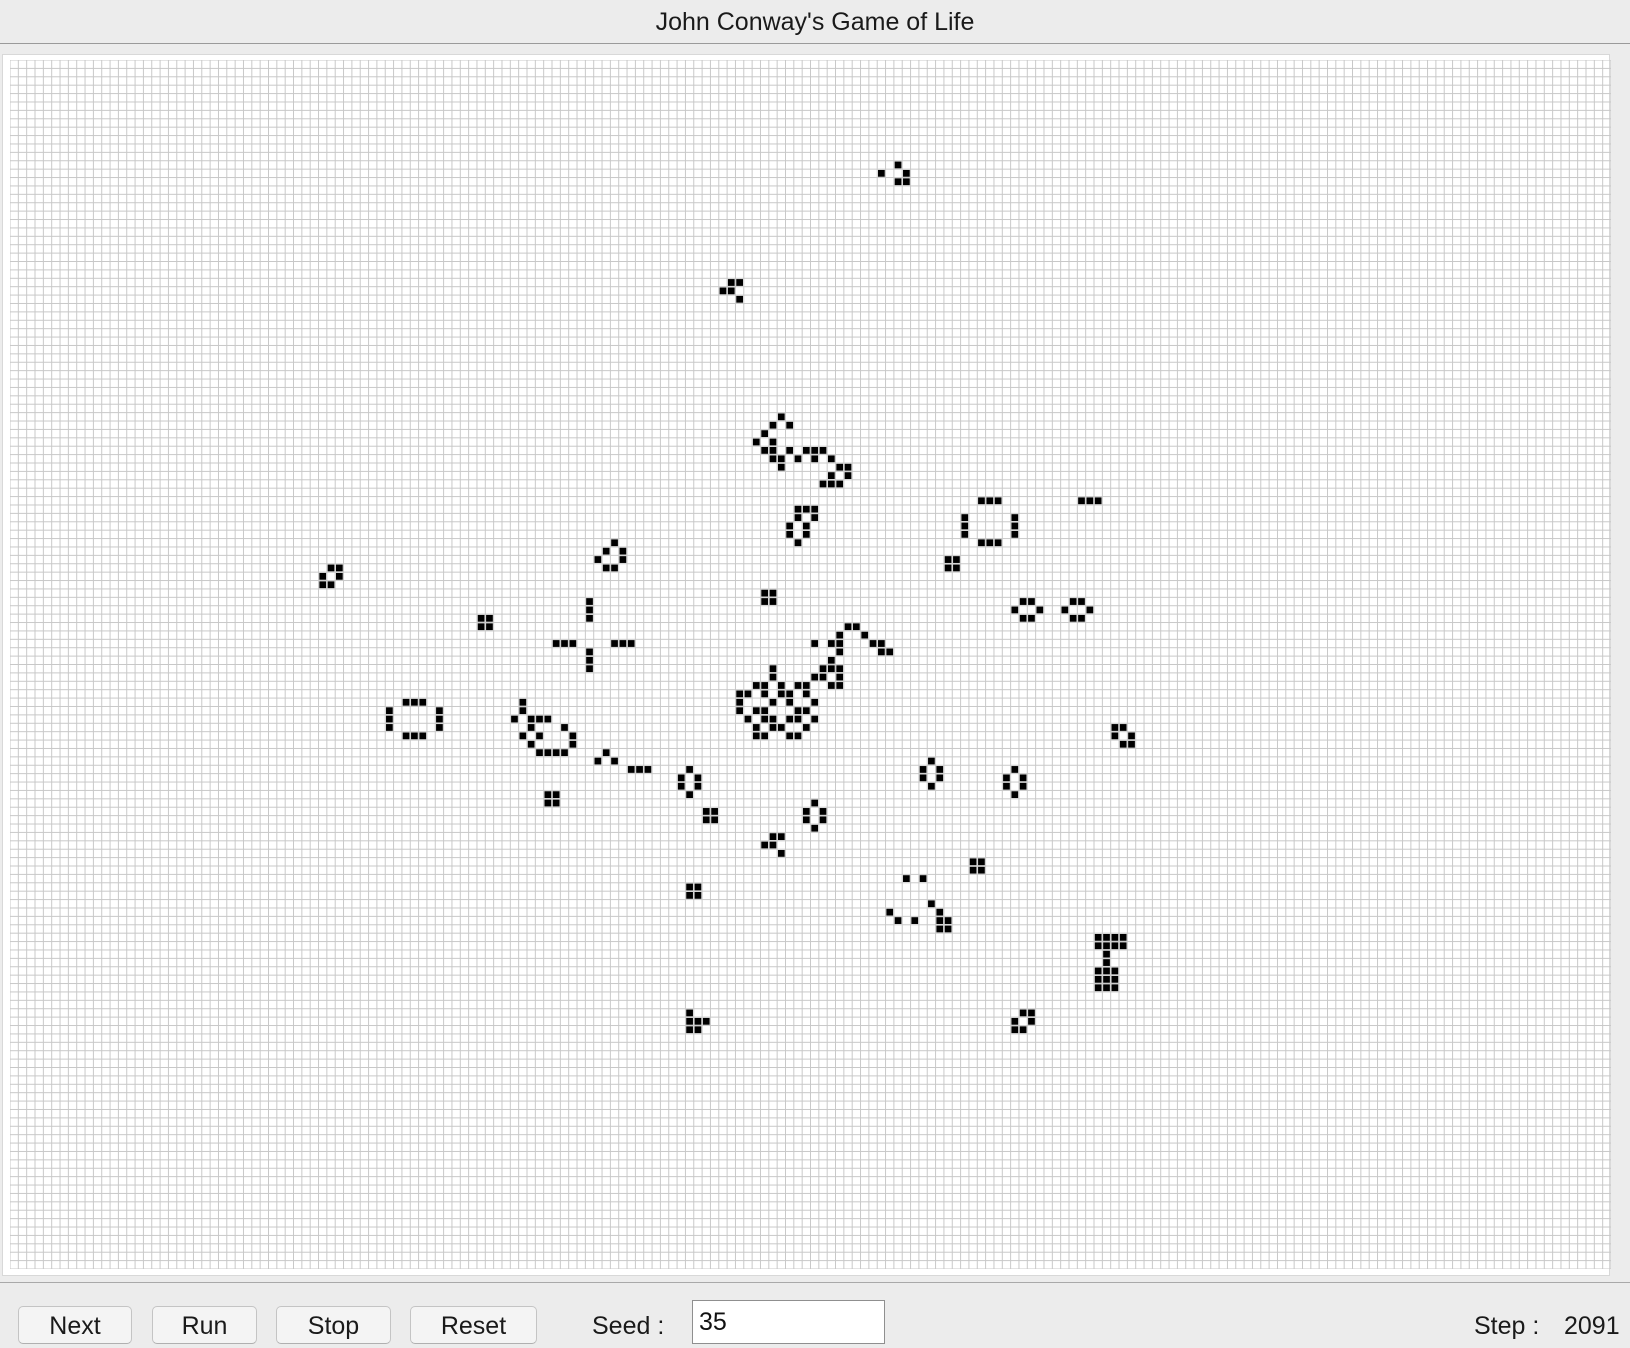  I want to click on seed-input, so click(788, 1322).